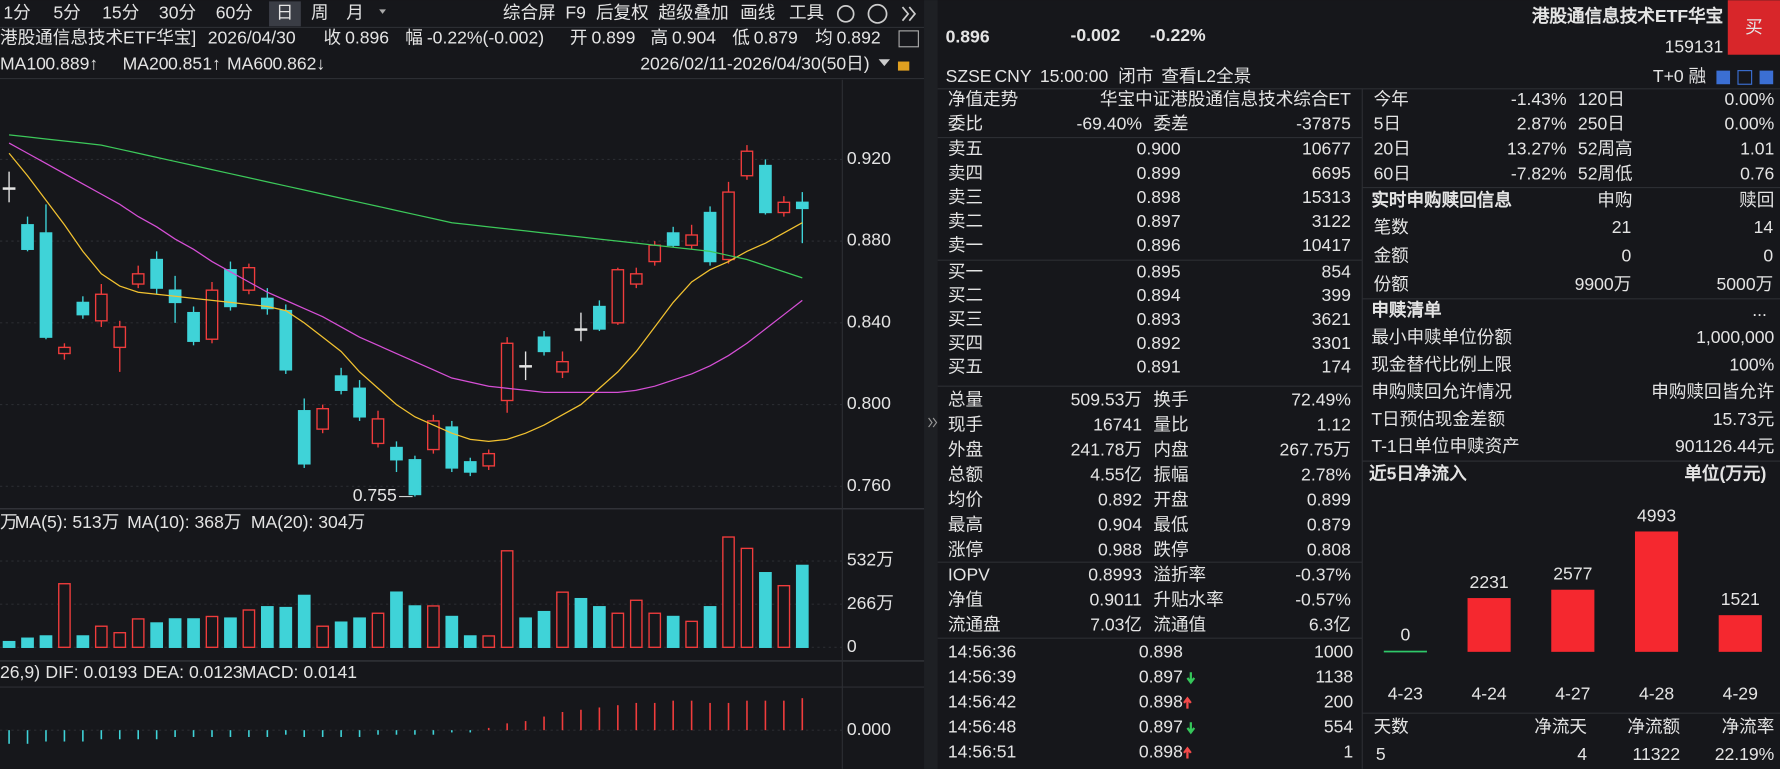 The height and width of the screenshot is (769, 1780). I want to click on row-label: 换手, so click(1170, 400).